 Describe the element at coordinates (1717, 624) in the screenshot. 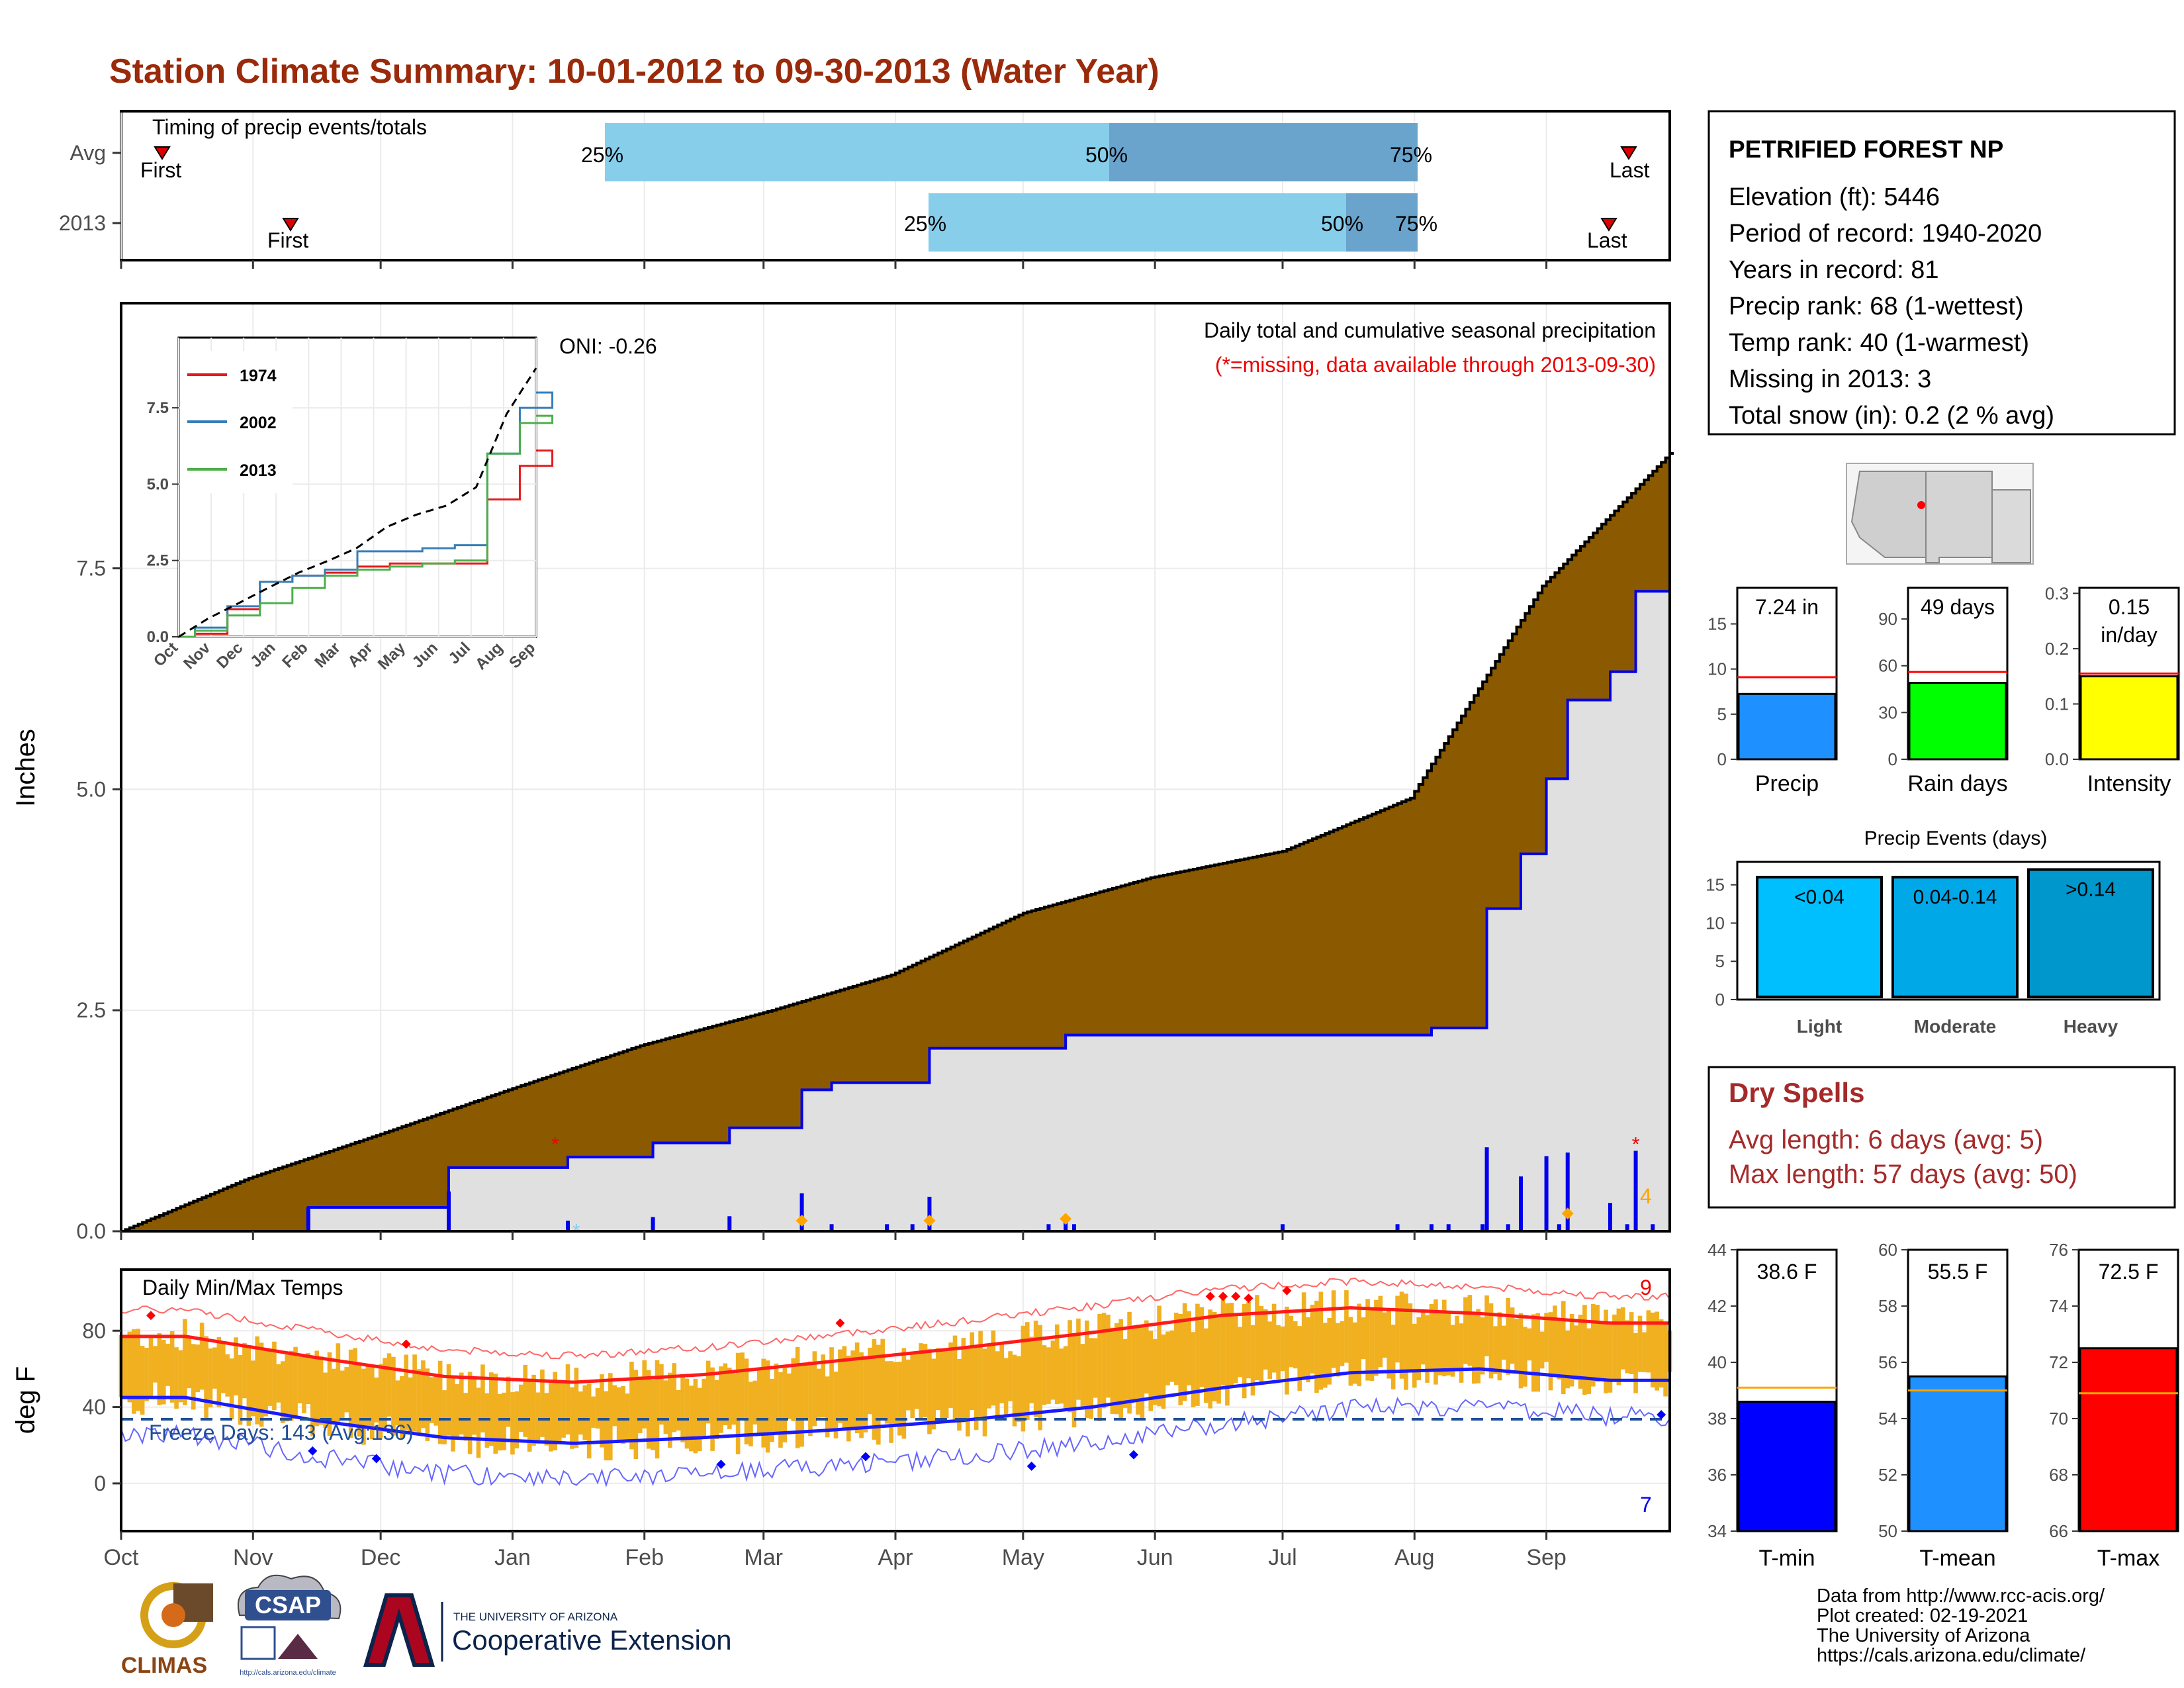

I see `summary-tick-label: 15` at that location.